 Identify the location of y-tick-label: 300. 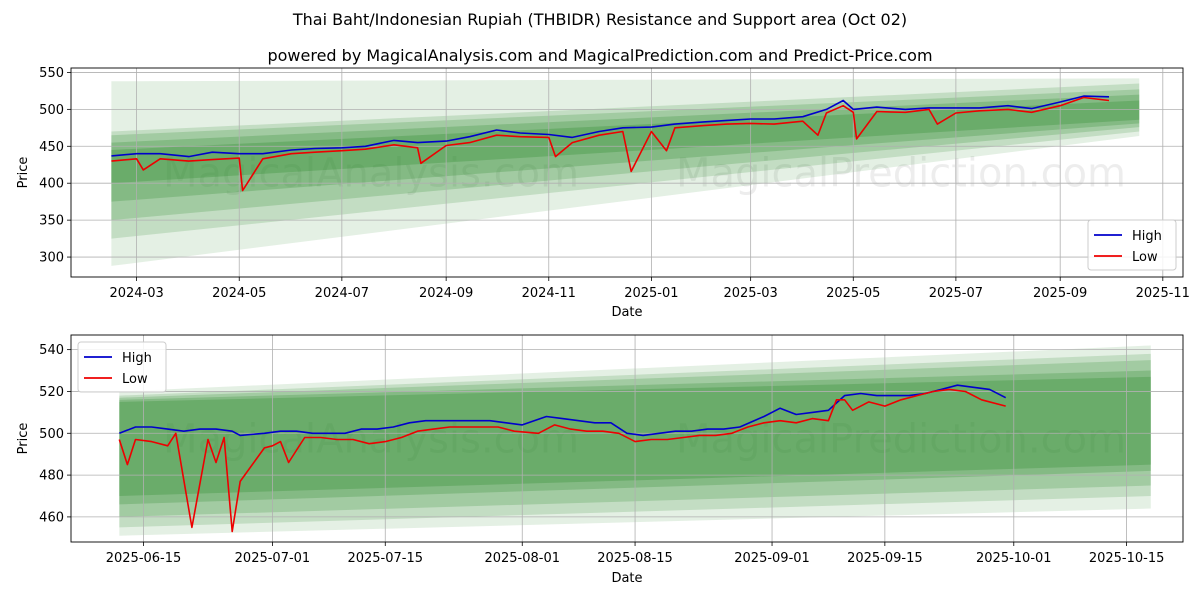
(51, 258).